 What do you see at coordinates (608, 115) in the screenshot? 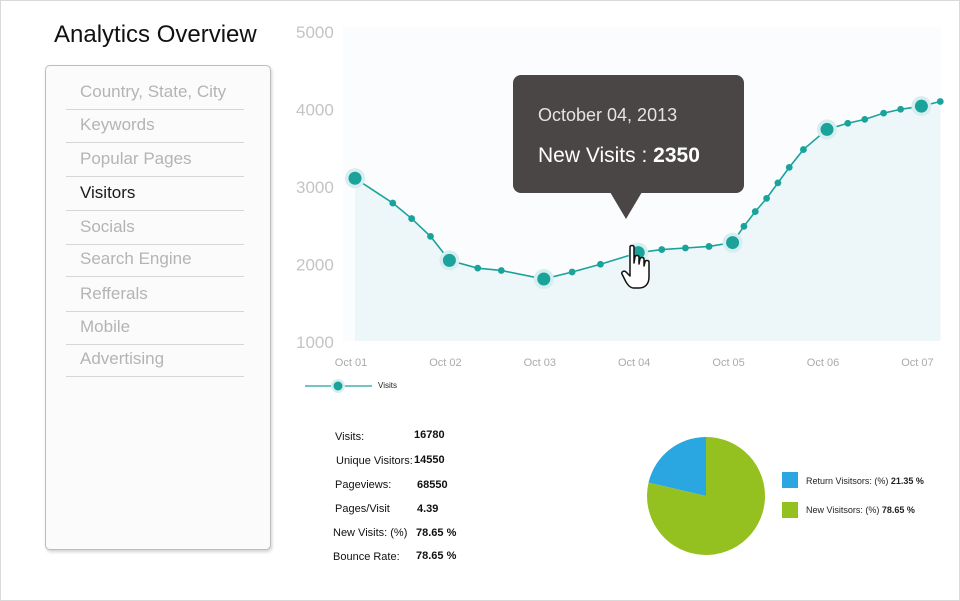
I see `tooltip-date: October 04, 2013` at bounding box center [608, 115].